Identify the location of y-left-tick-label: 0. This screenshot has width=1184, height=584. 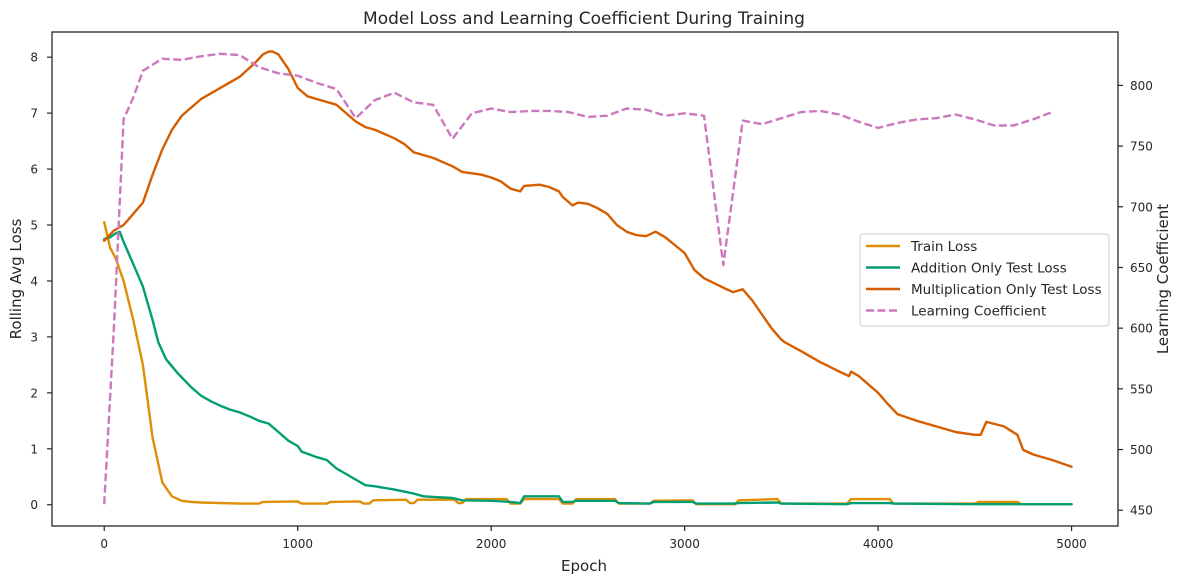
(34, 505).